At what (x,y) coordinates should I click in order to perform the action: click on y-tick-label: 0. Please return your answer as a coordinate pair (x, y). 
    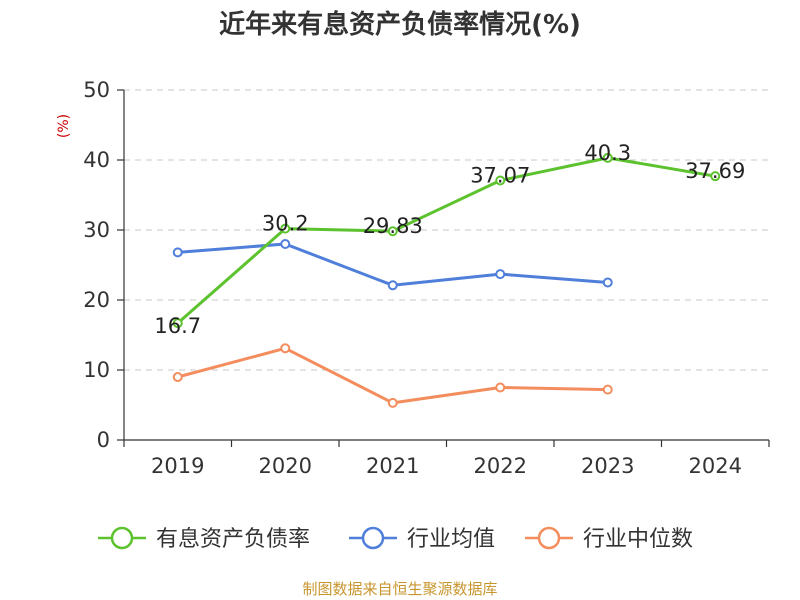
    Looking at the image, I should click on (103, 440).